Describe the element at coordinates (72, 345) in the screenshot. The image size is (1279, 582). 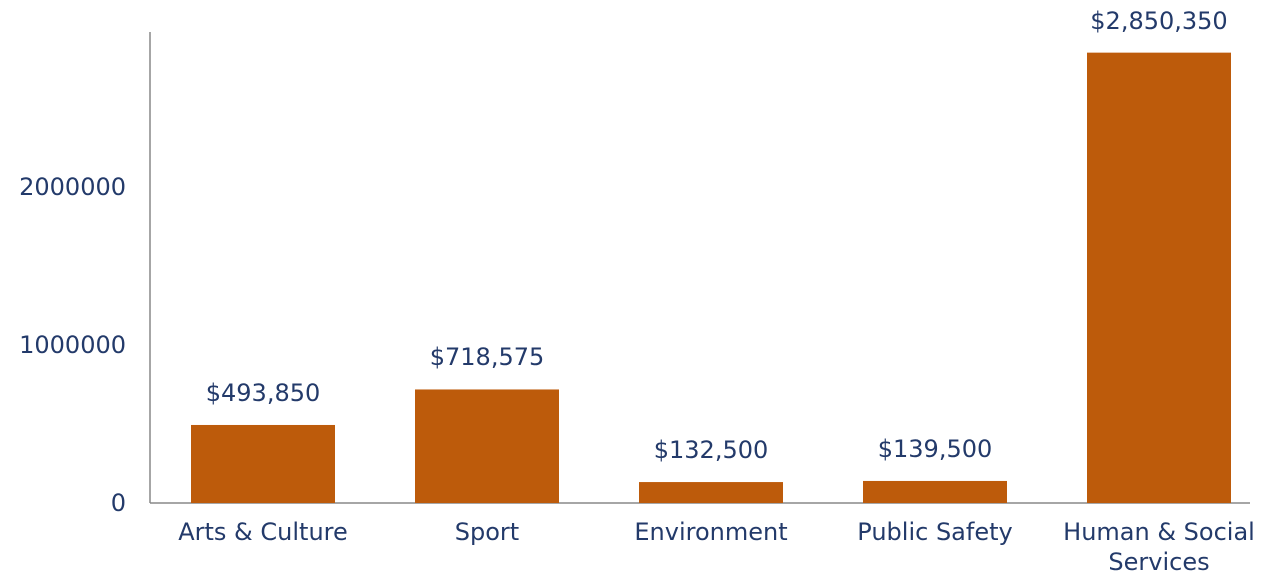
I see `y-tick-label: 1000000` at that location.